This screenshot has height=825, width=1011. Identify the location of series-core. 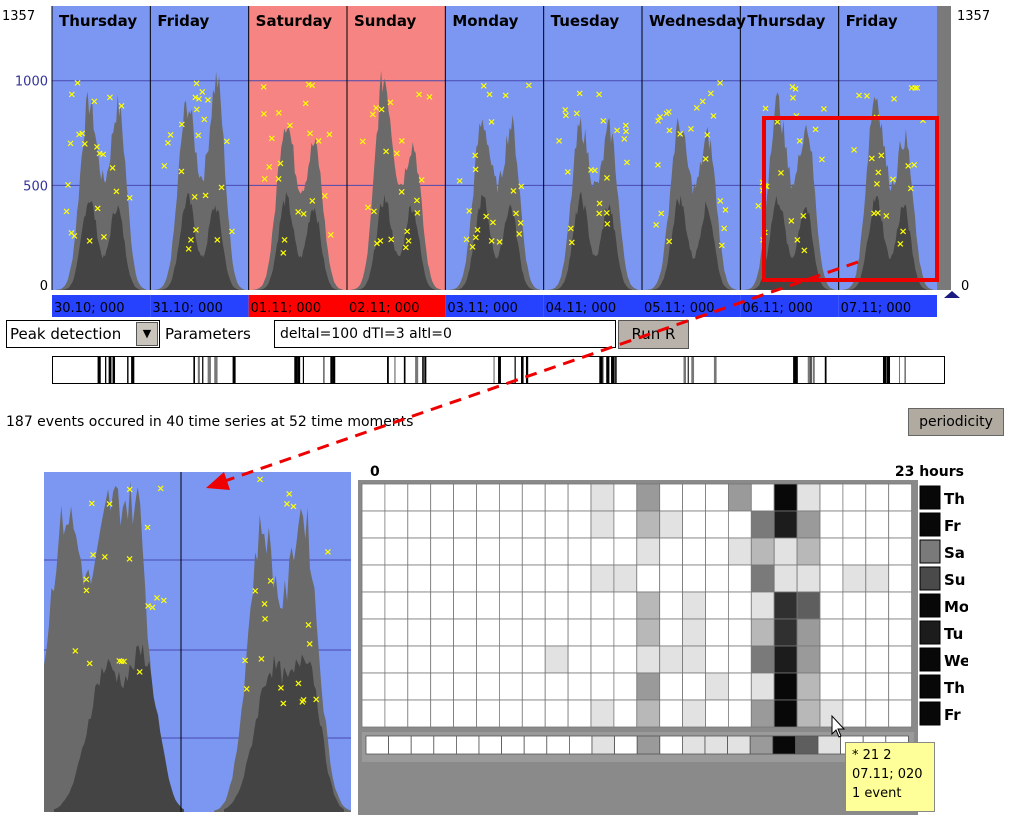
(101, 245).